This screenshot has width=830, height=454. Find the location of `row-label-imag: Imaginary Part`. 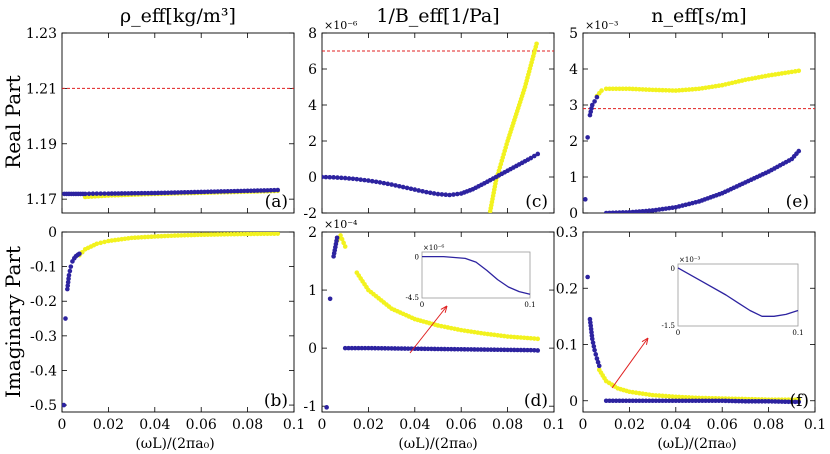

row-label-imag: Imaginary Part is located at coordinates (13, 322).